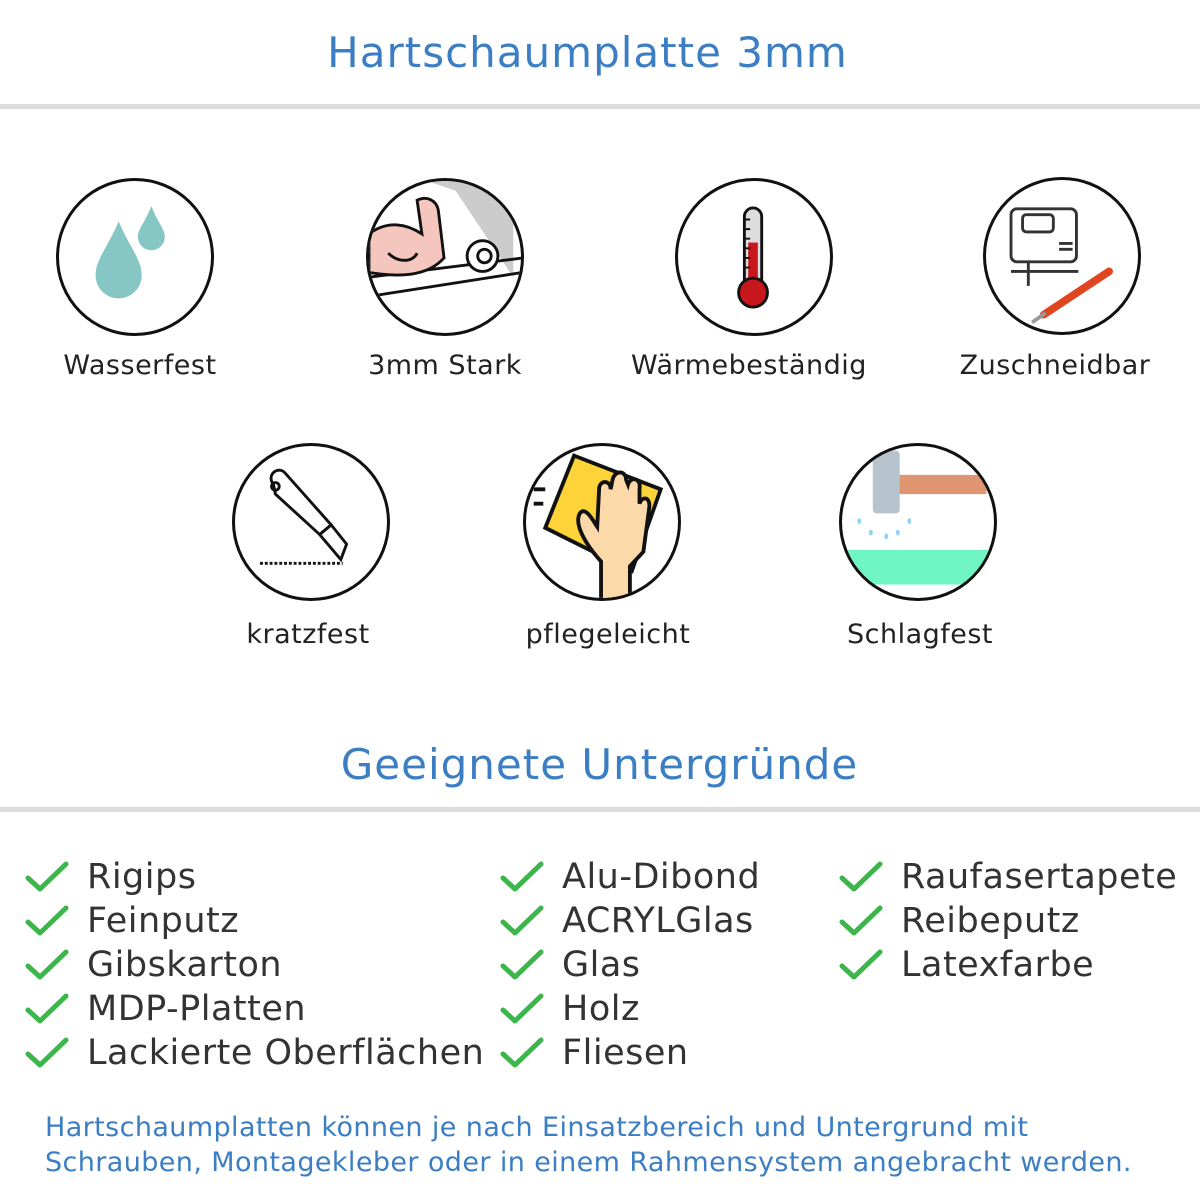 The width and height of the screenshot is (1200, 1200). I want to click on surface-item: ACRYLGlas, so click(630, 921).